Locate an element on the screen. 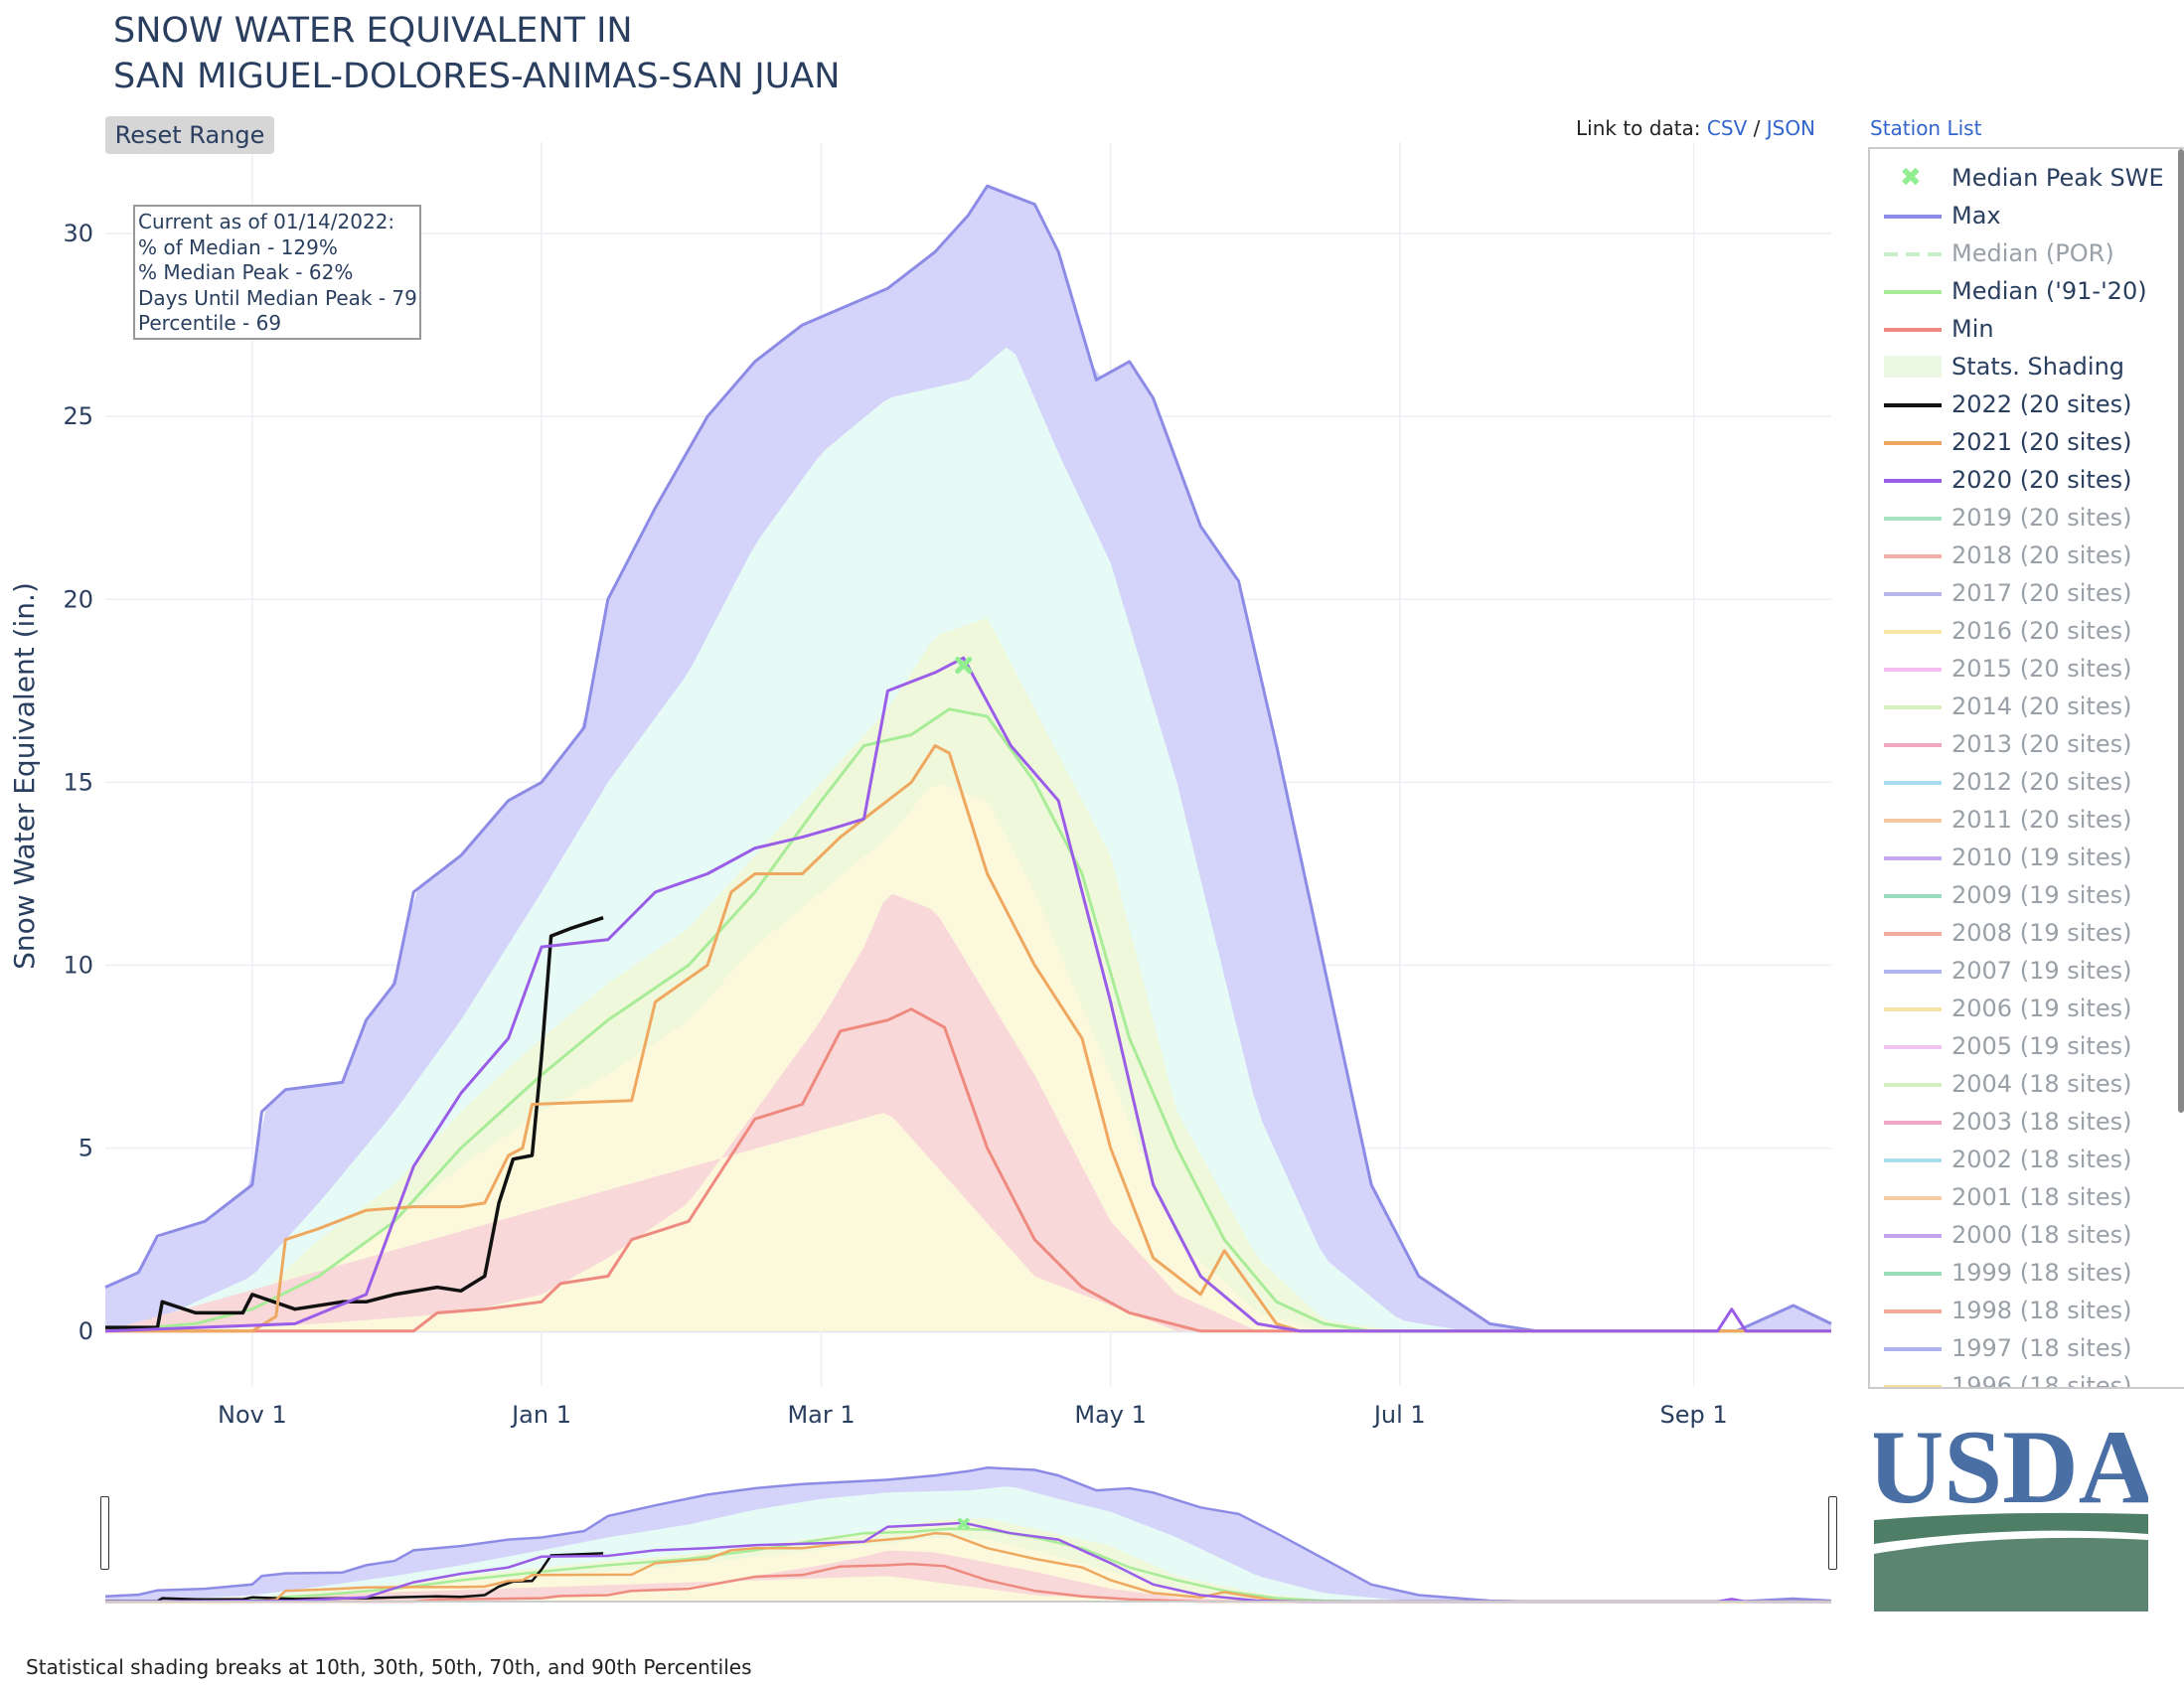 The height and width of the screenshot is (1687, 2184). legend-scrollbar is located at coordinates (2181, 631).